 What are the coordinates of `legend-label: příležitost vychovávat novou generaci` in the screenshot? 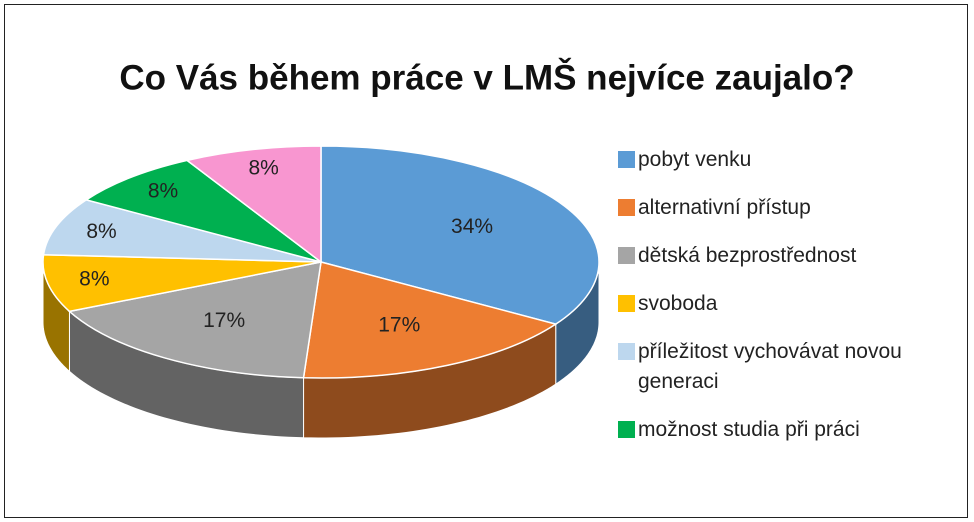 It's located at (770, 366).